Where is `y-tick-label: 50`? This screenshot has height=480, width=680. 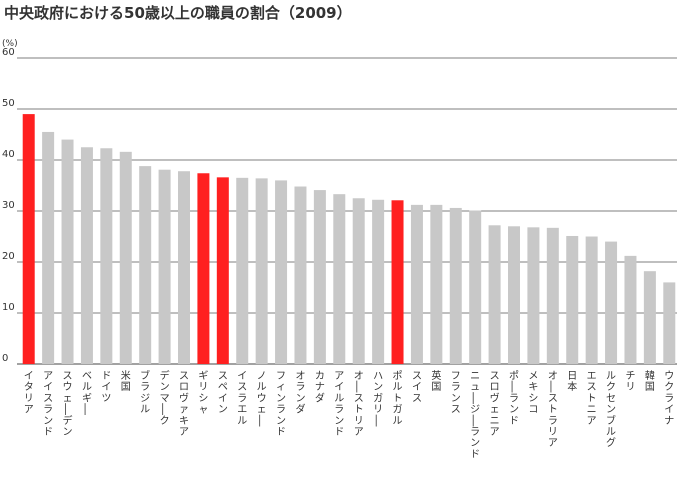
y-tick-label: 50 is located at coordinates (8, 103).